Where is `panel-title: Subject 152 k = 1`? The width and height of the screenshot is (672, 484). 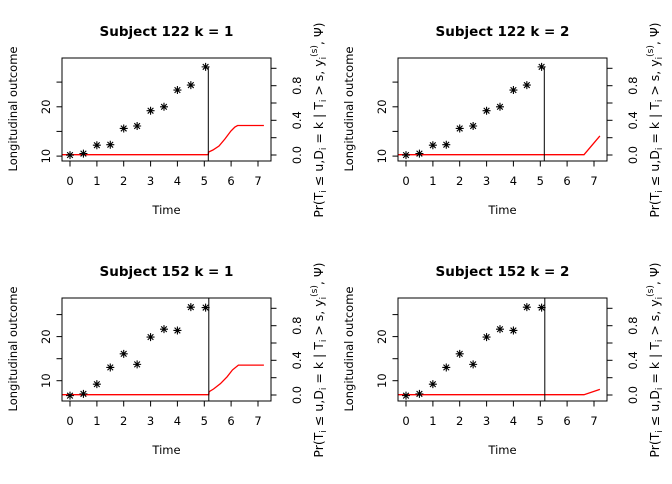
panel-title: Subject 152 k = 1 is located at coordinates (167, 272).